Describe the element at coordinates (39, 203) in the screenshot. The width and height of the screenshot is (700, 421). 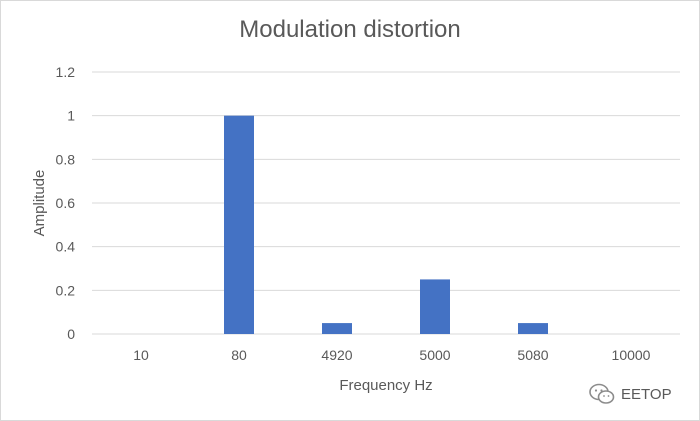
I see `y-axis-label: Amplitude` at that location.